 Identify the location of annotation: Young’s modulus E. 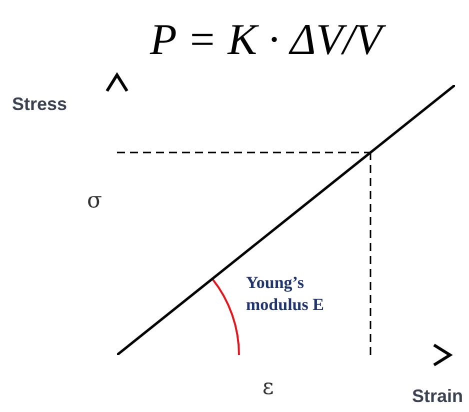
(285, 294).